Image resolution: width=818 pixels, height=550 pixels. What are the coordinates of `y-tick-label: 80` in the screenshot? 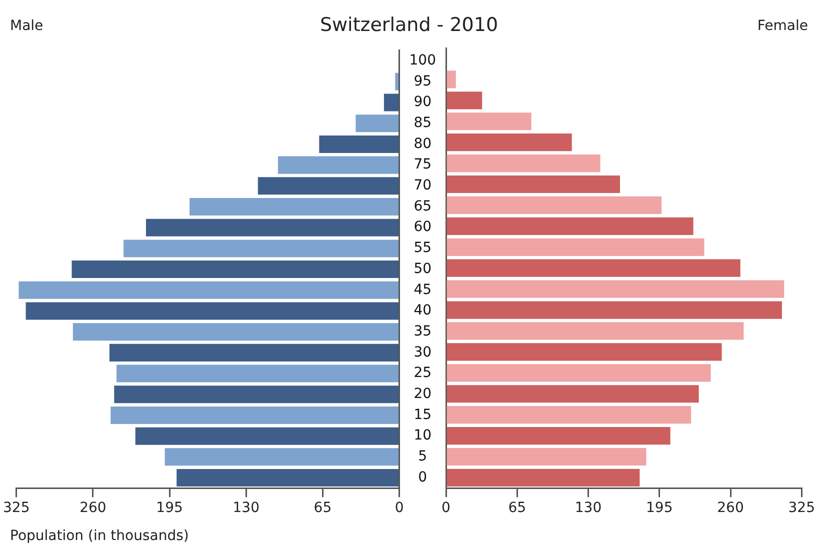 It's located at (423, 144).